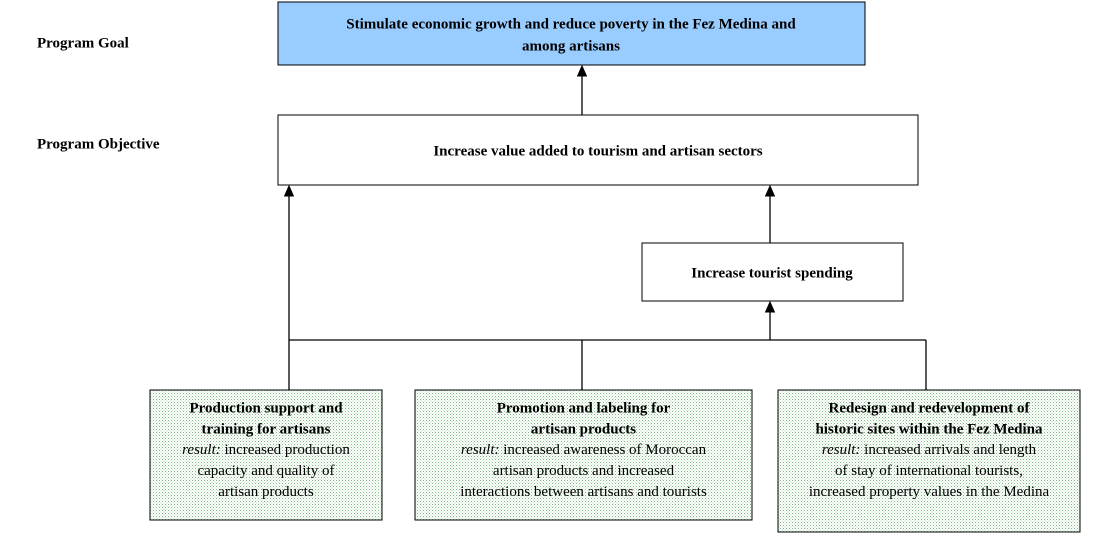  What do you see at coordinates (266, 408) in the screenshot?
I see `activity-title: Production support and` at bounding box center [266, 408].